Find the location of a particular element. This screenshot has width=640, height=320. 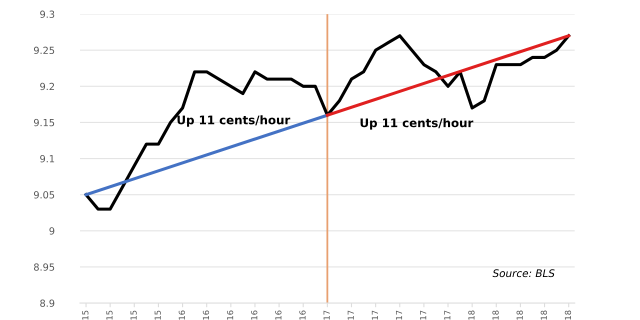

y-tick-label: 8.95 is located at coordinates (44, 267).